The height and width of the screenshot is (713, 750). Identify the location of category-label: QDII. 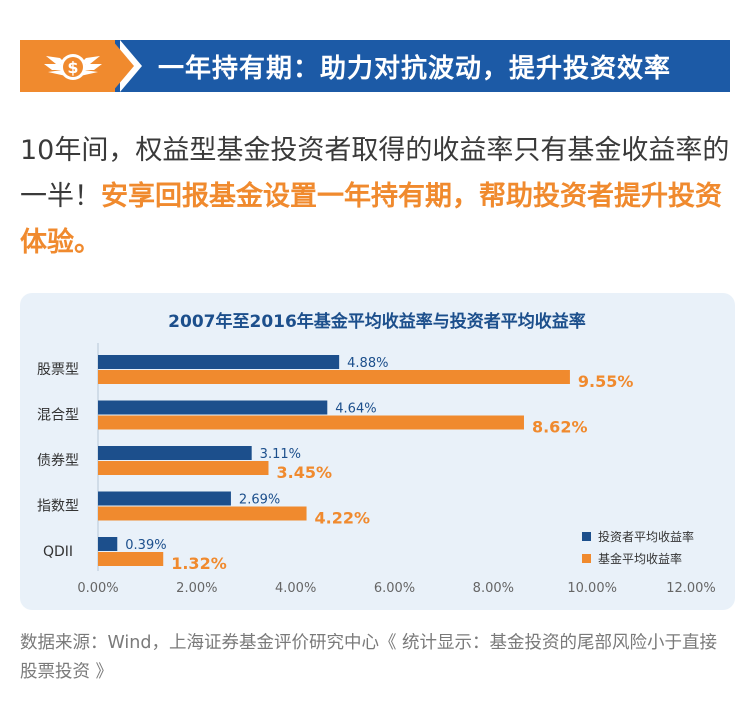
(58, 552).